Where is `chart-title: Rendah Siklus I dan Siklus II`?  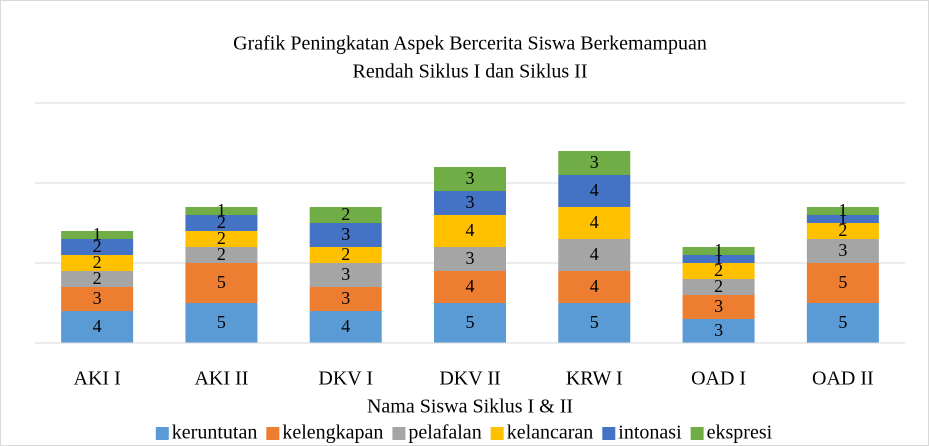 chart-title: Rendah Siklus I dan Siklus II is located at coordinates (470, 72).